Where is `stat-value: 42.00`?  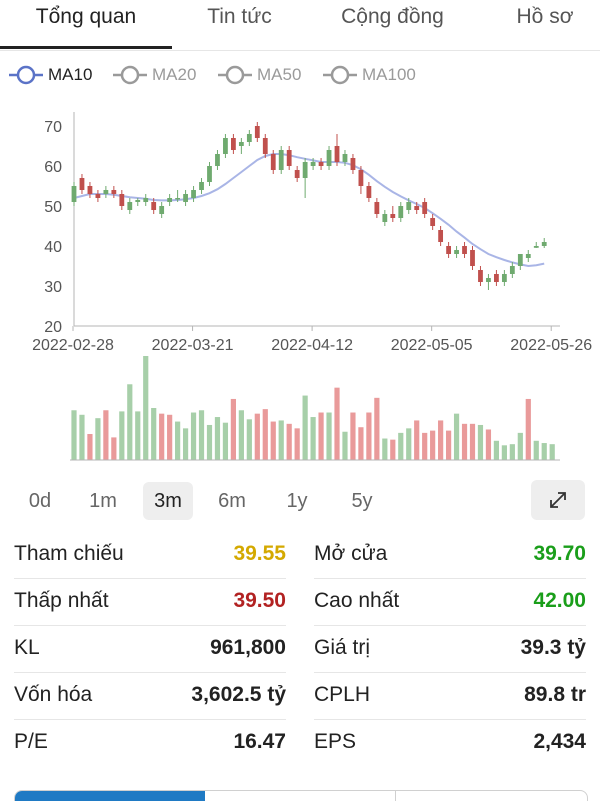
stat-value: 42.00 is located at coordinates (559, 600).